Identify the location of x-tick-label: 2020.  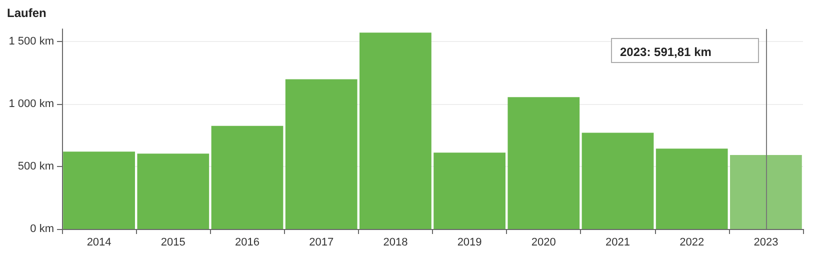
(543, 242).